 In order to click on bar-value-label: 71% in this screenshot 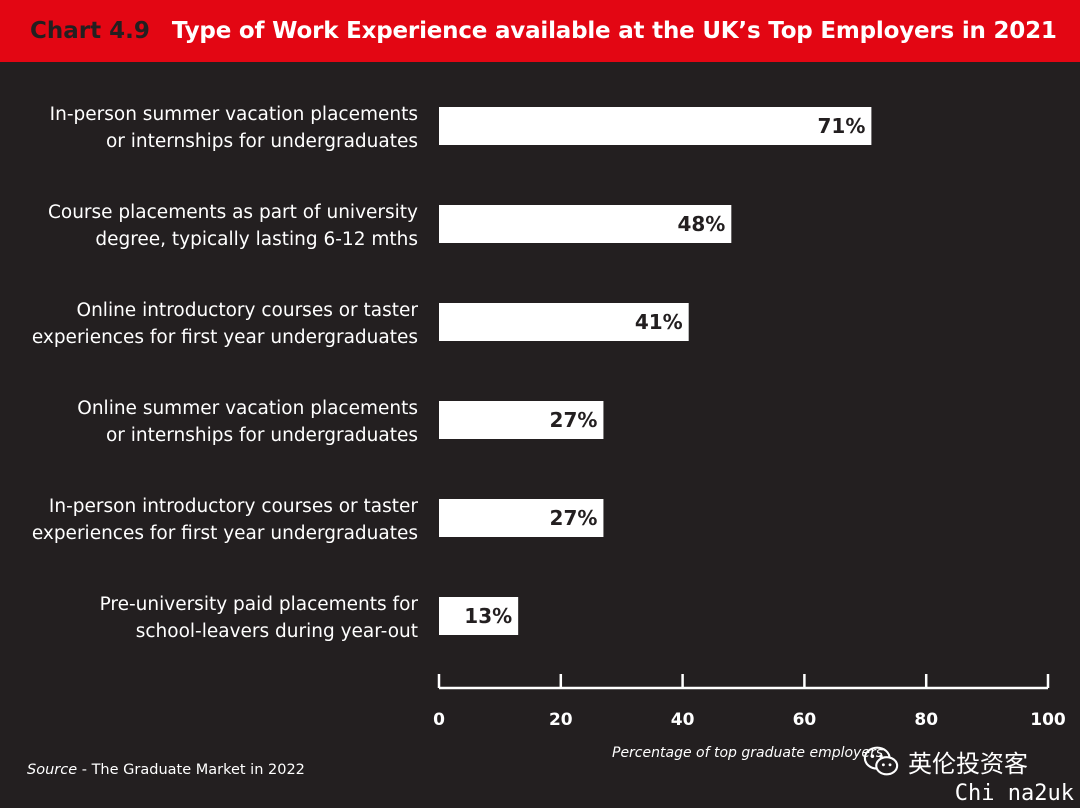, I will do `click(842, 126)`.